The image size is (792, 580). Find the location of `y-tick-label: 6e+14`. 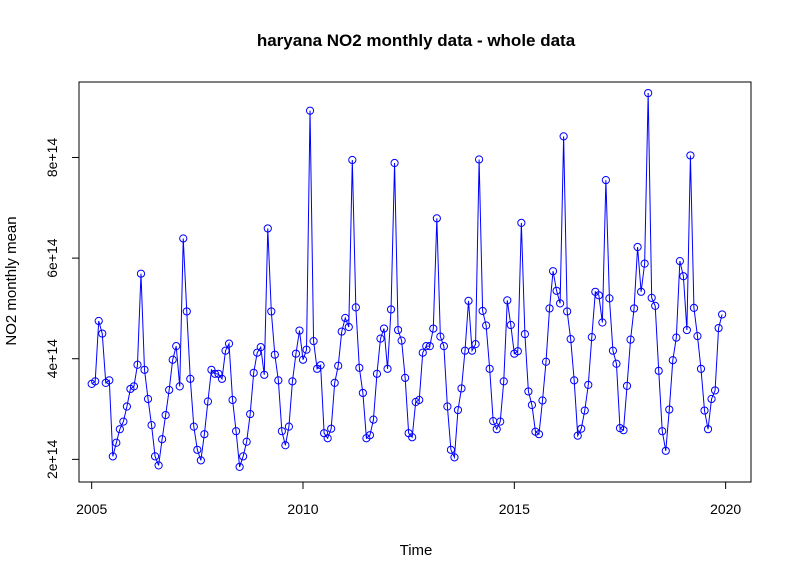

y-tick-label: 6e+14 is located at coordinates (52, 258).